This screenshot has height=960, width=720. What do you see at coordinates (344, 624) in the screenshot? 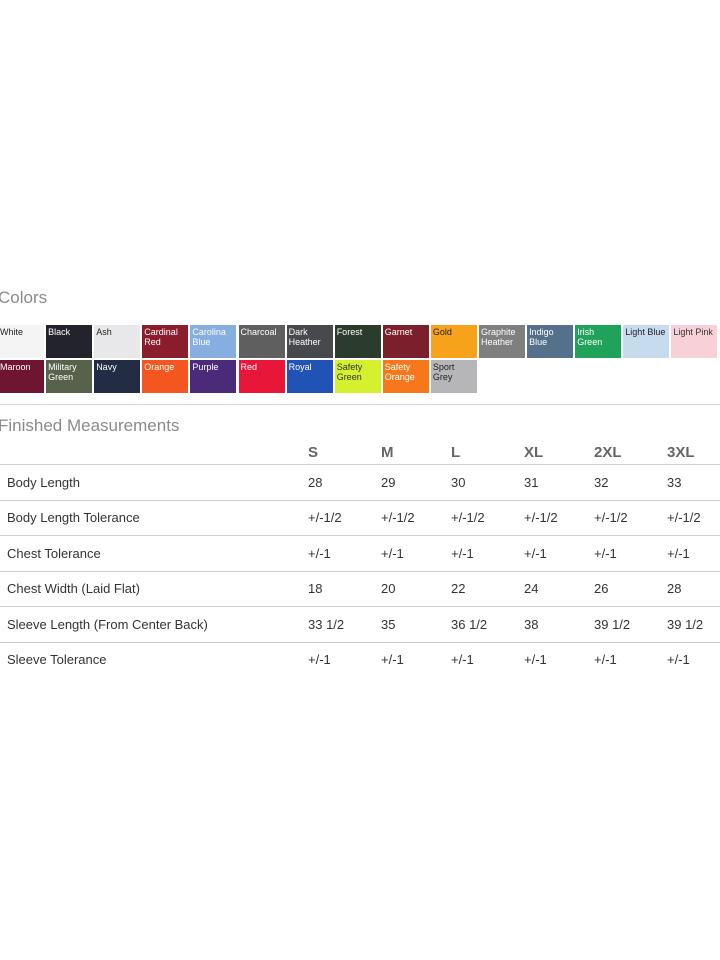
I see `cell-value: 33 1/2` at bounding box center [344, 624].